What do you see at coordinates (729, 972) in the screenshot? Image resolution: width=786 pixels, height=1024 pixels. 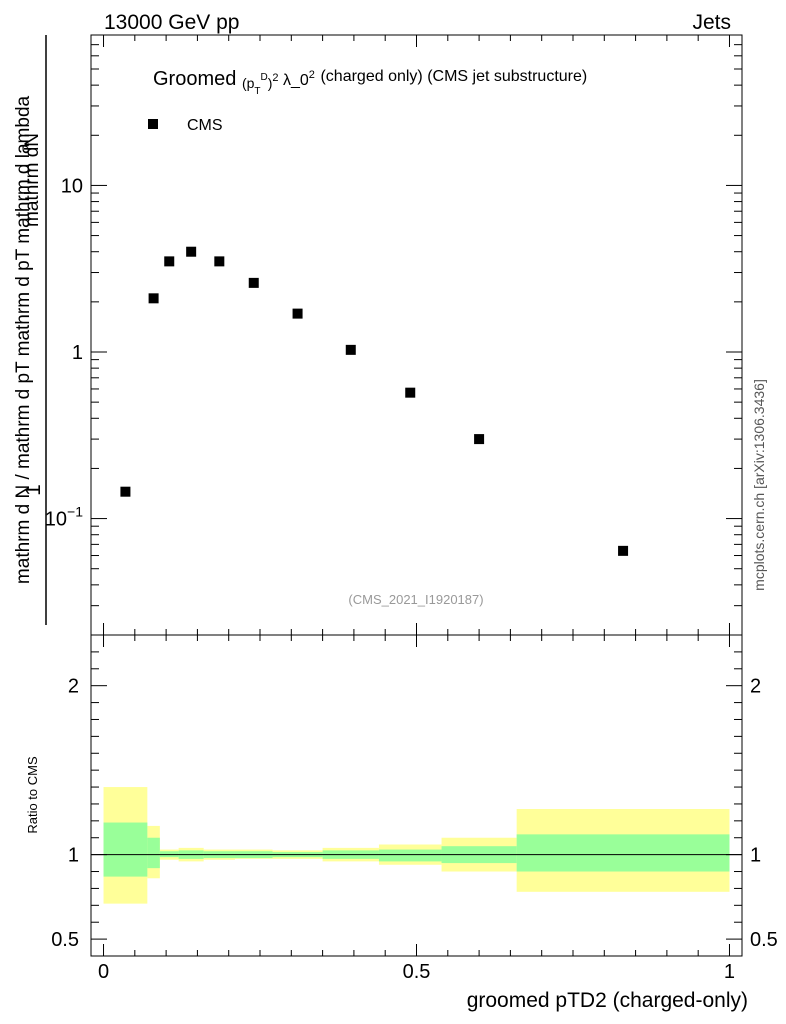 I see `x-tick-label: 1` at bounding box center [729, 972].